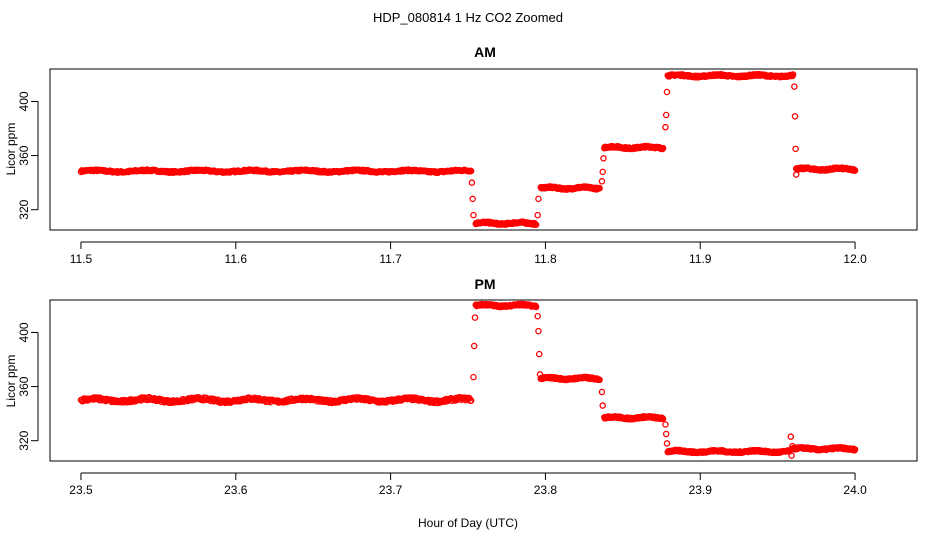  Describe the element at coordinates (24, 440) in the screenshot. I see `pm-y-tick-label: 320` at that location.